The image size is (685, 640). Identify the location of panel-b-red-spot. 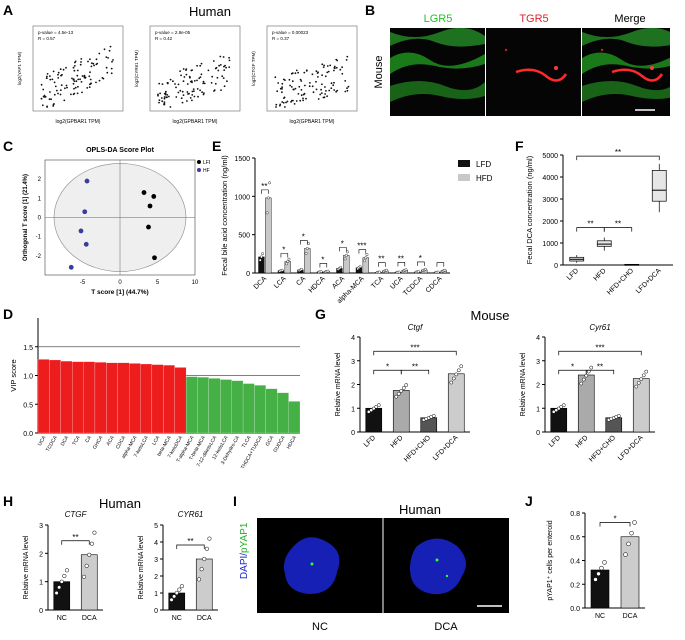
(556, 68).